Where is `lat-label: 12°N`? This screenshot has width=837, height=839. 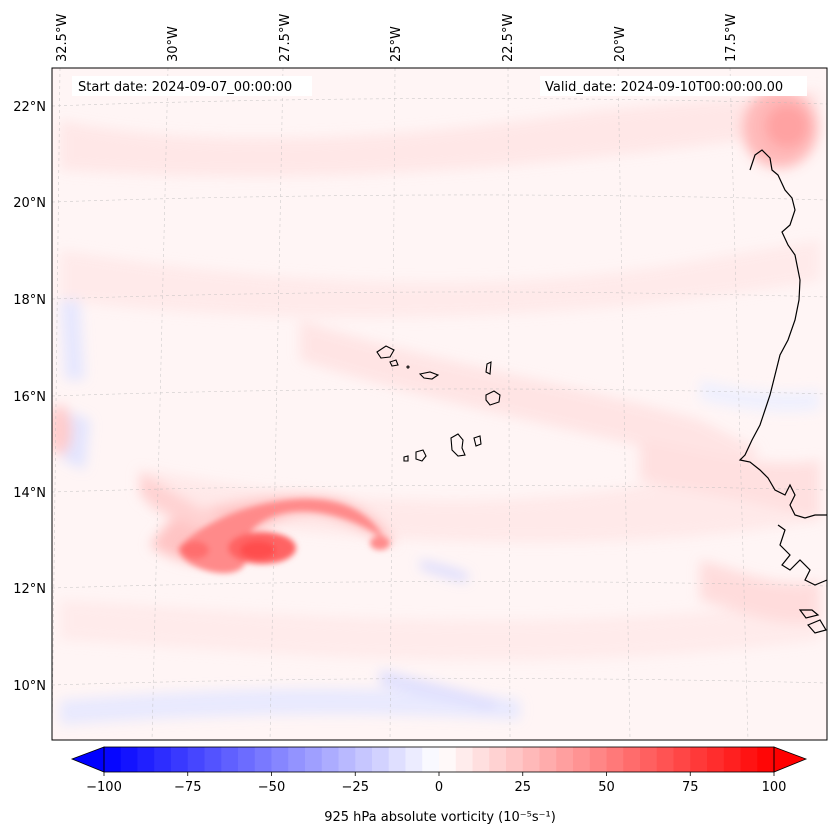 lat-label: 12°N is located at coordinates (29, 589).